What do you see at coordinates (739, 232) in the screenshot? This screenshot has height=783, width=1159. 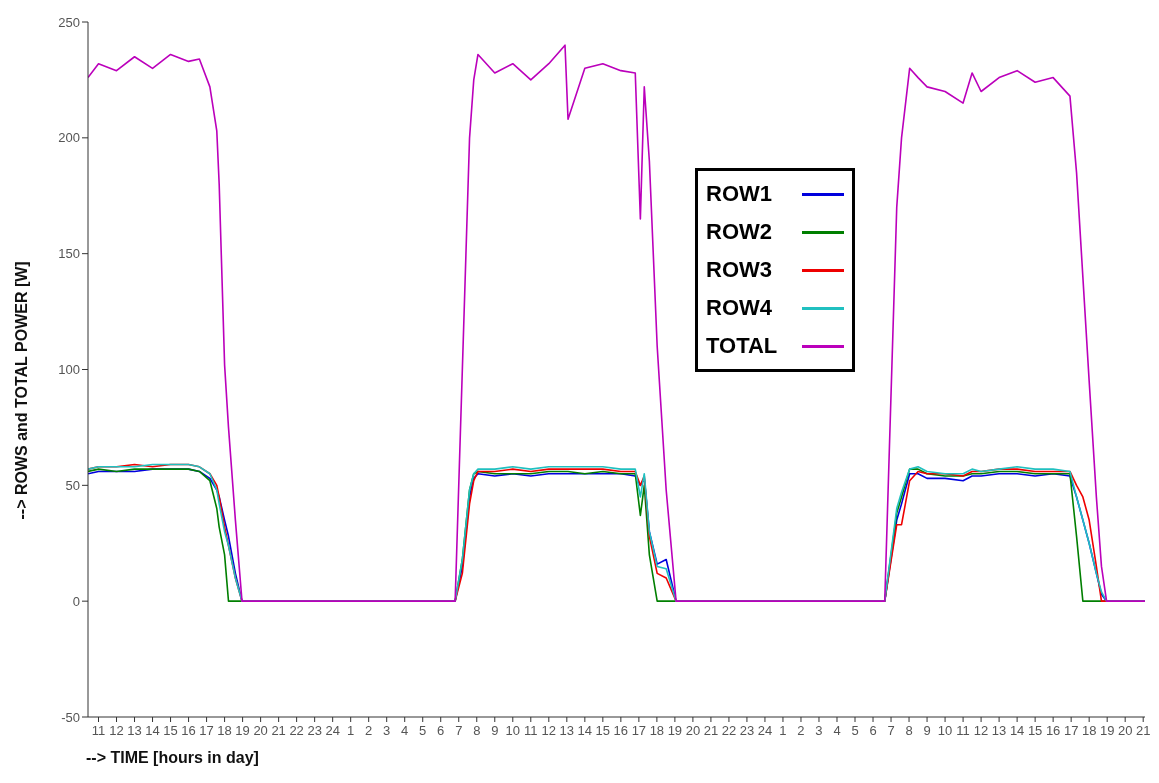 I see `legend-label: ROW2` at bounding box center [739, 232].